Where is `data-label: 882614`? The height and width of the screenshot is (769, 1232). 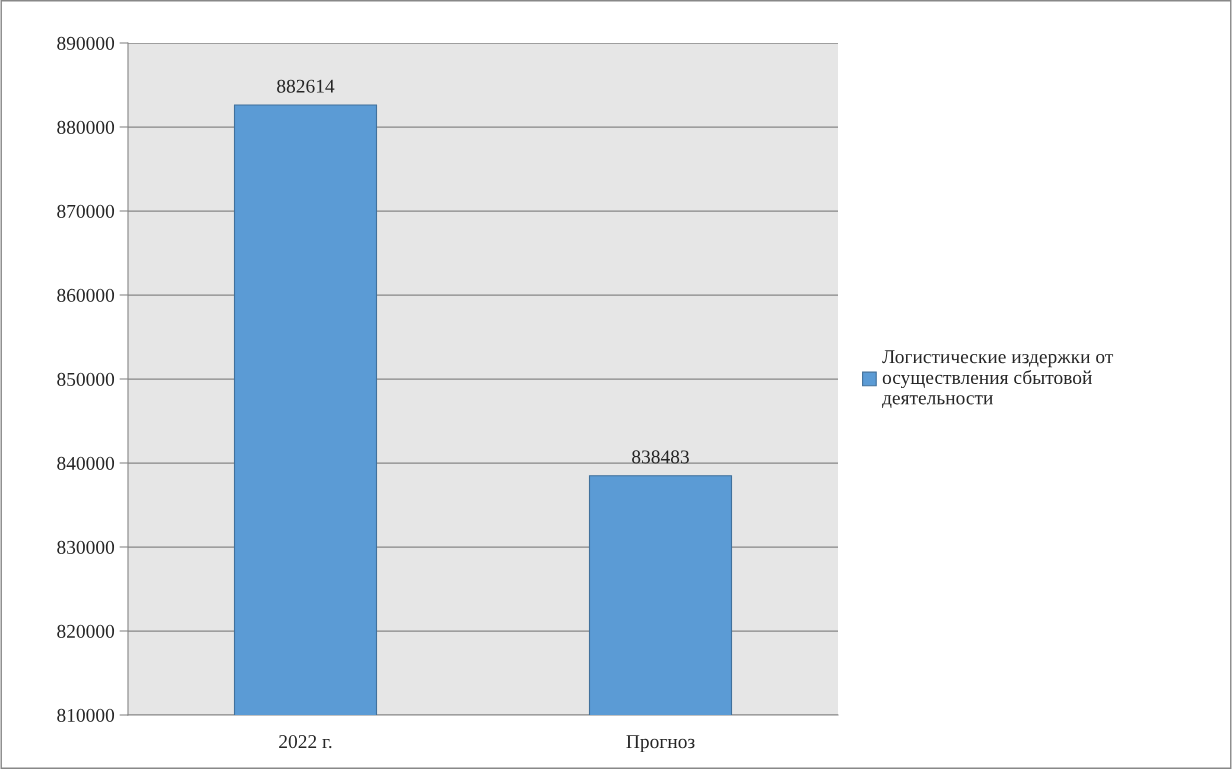
data-label: 882614 is located at coordinates (306, 86).